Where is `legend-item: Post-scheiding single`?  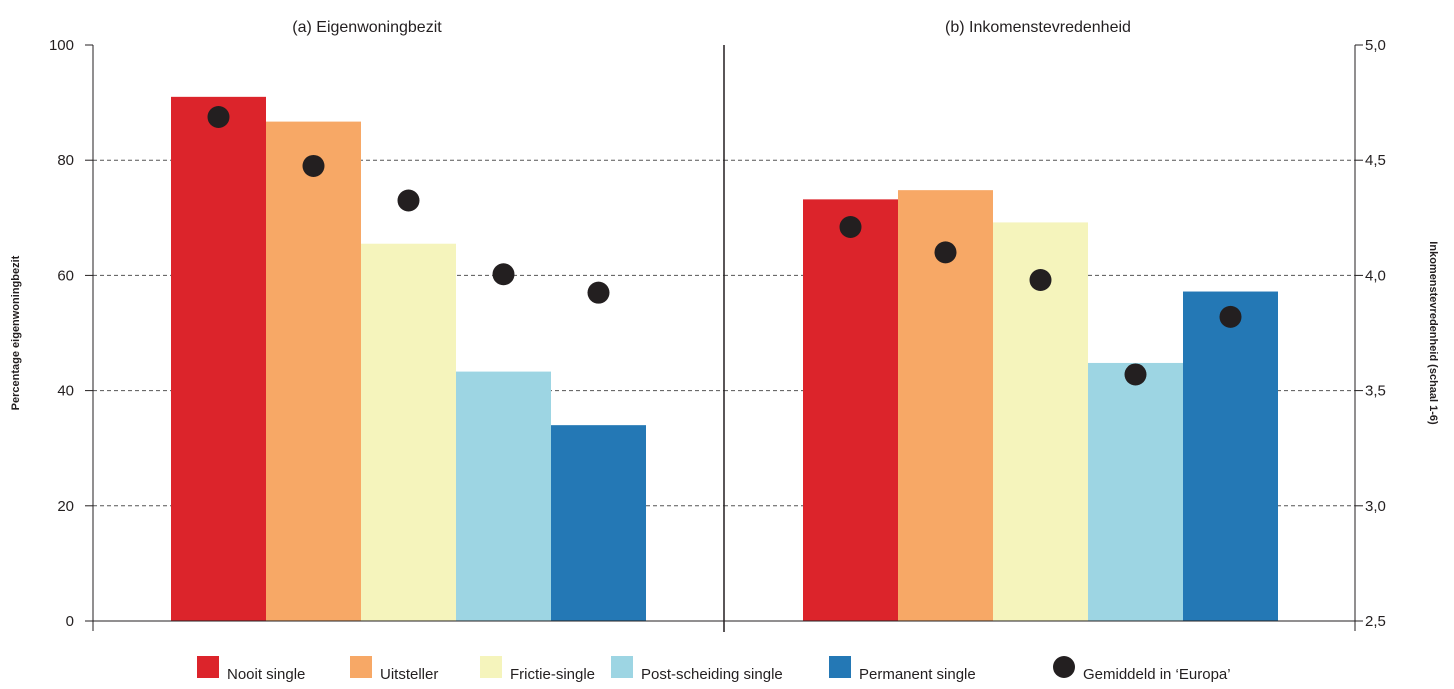 legend-item: Post-scheiding single is located at coordinates (697, 669).